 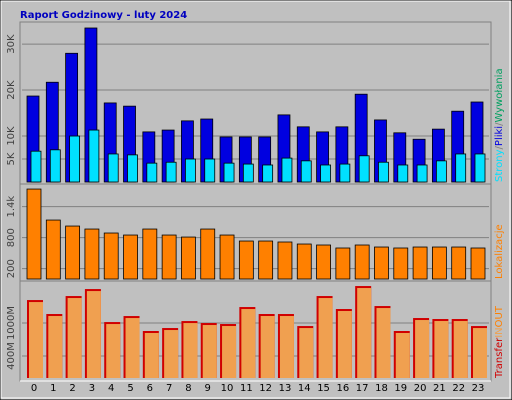 I want to click on x-tick-label: 19, so click(x=400, y=388).